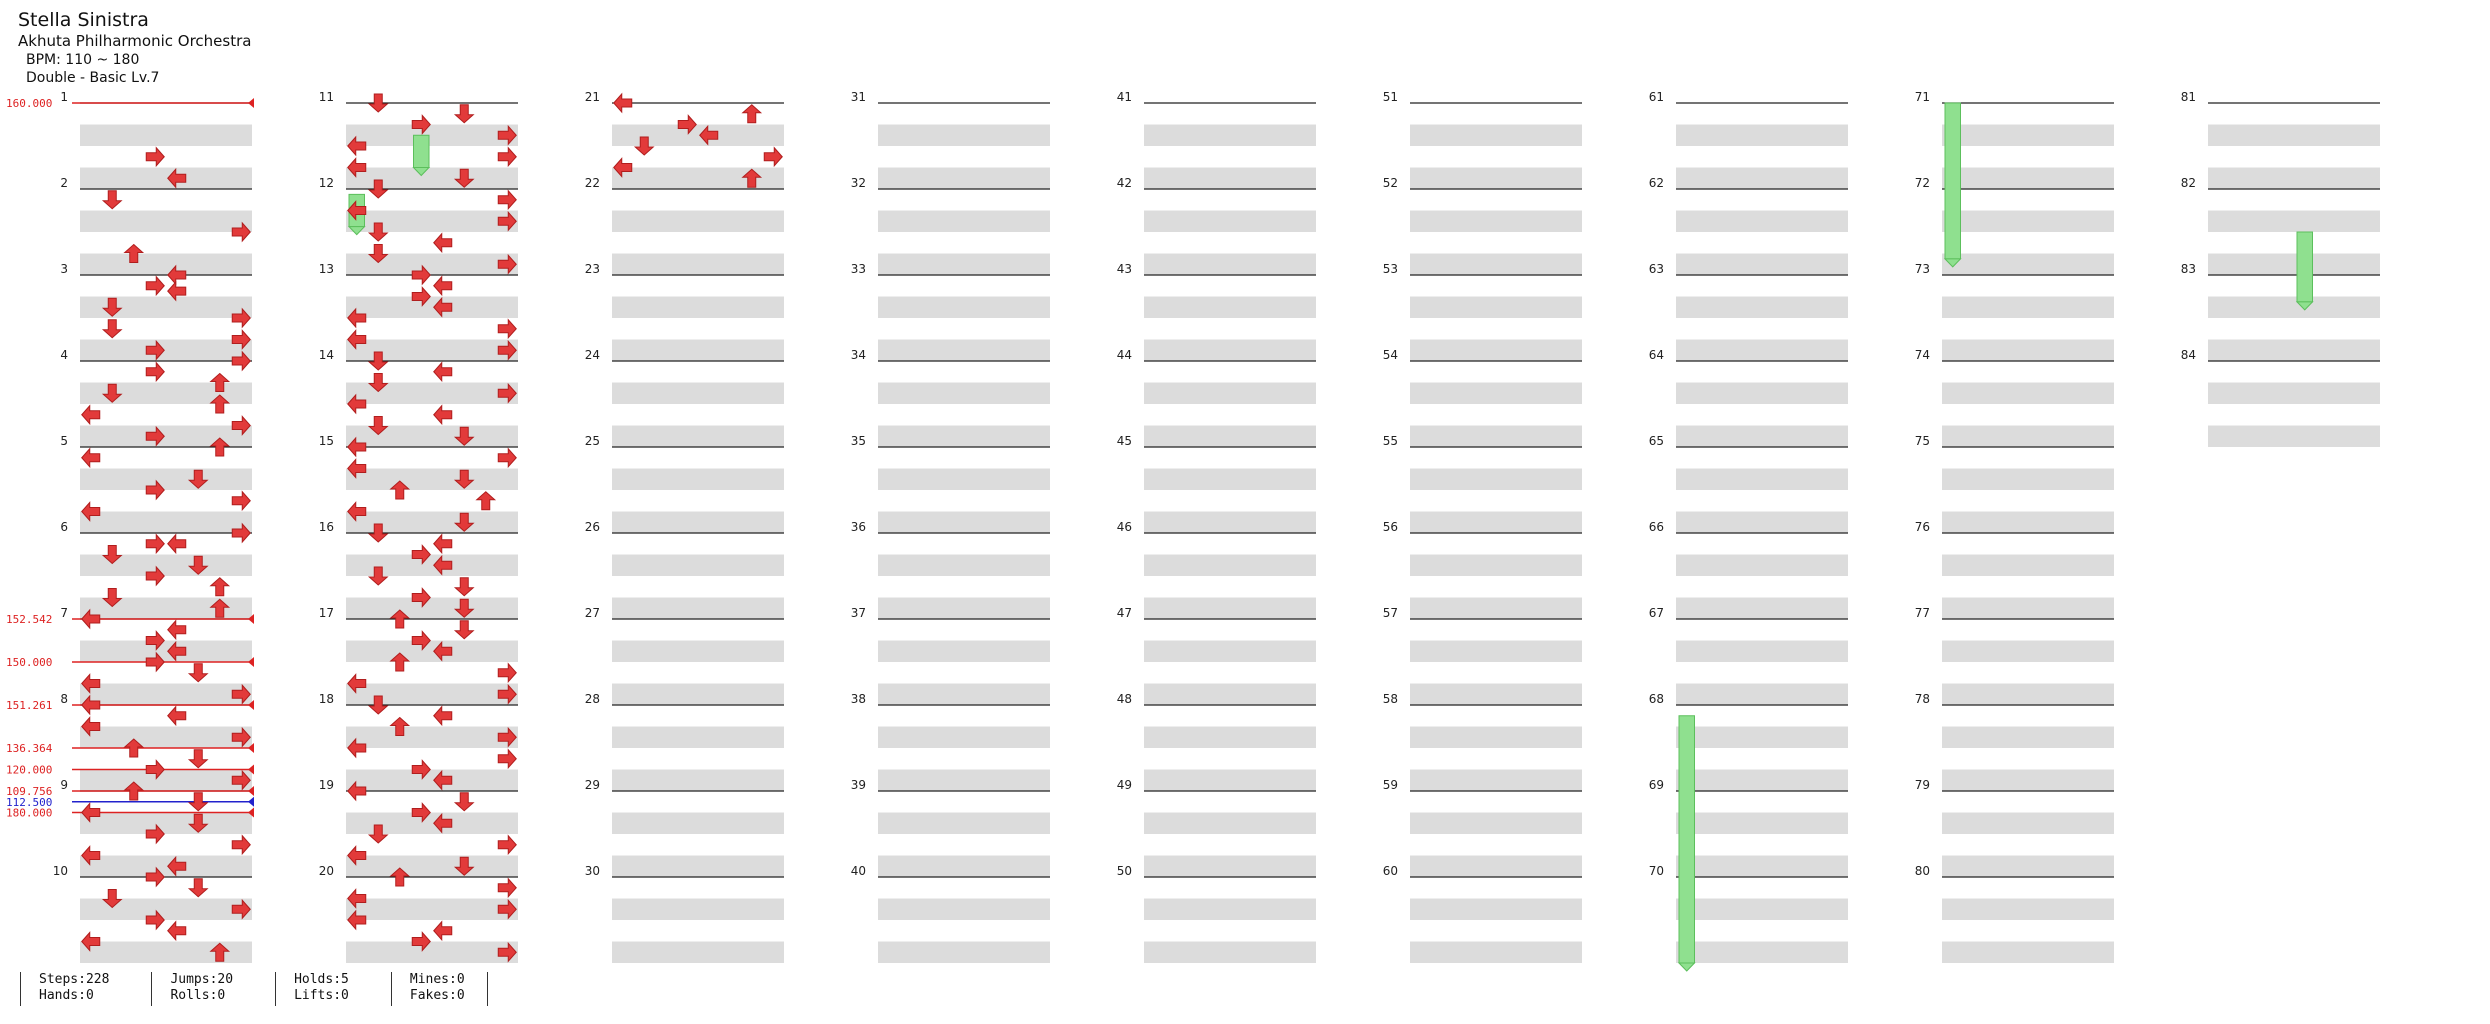 The height and width of the screenshot is (1024, 2490). What do you see at coordinates (64, 97) in the screenshot?
I see `measure-number: 1` at bounding box center [64, 97].